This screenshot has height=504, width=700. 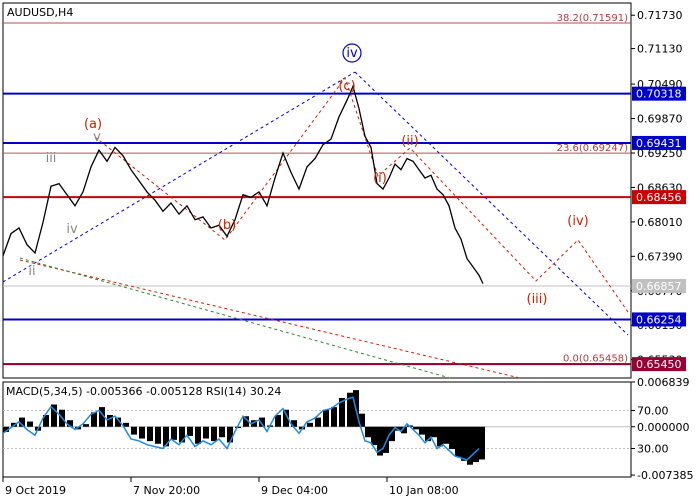 I want to click on time-axis-label: 10 Jan 08:00, so click(x=424, y=490).